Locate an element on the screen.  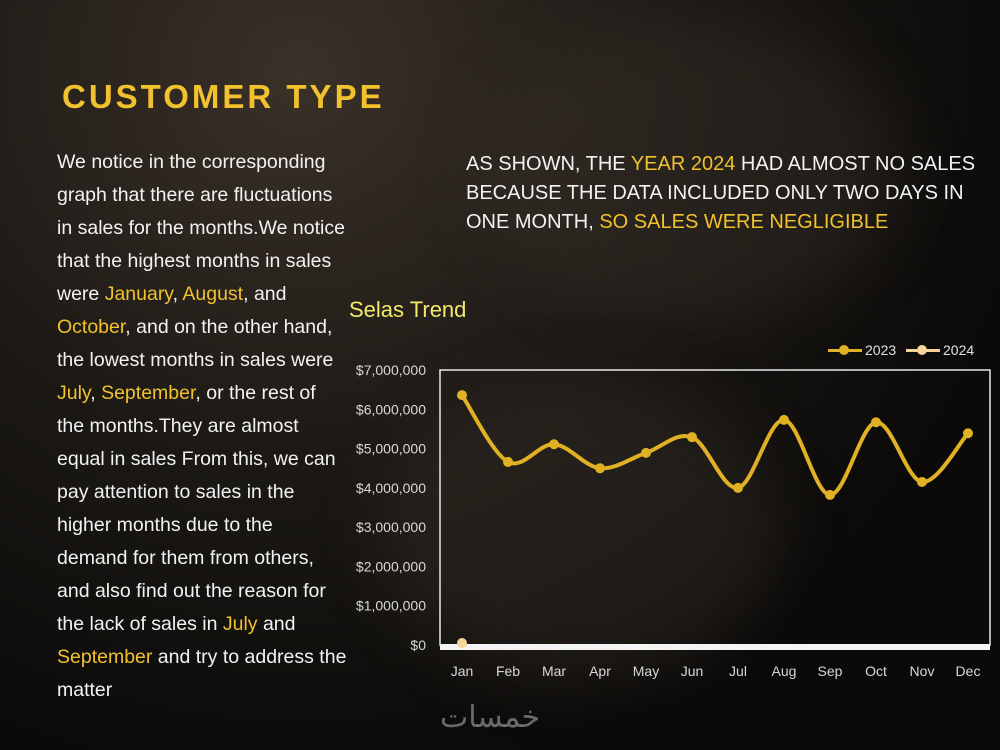
highlight: YEAR 2024 is located at coordinates (683, 164).